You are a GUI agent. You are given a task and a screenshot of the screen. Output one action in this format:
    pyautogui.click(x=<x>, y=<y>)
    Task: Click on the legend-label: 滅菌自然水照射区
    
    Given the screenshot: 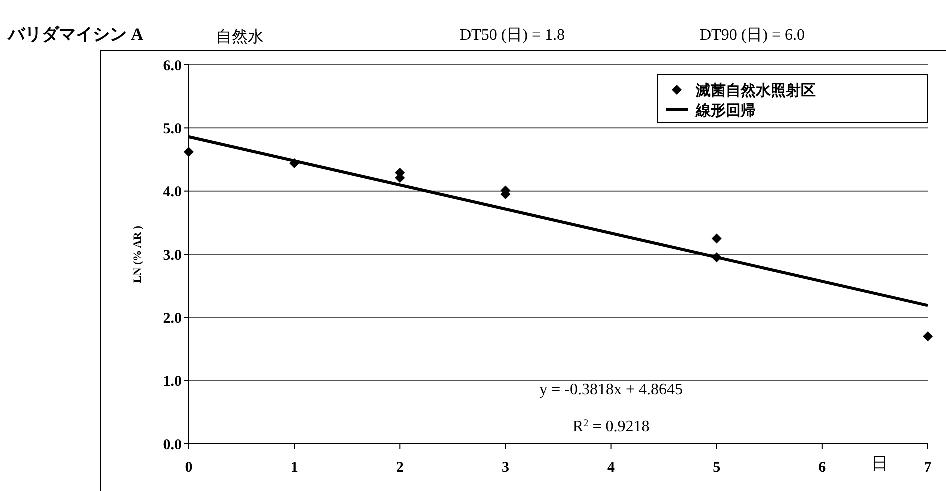 What is the action you would take?
    pyautogui.click(x=755, y=91)
    